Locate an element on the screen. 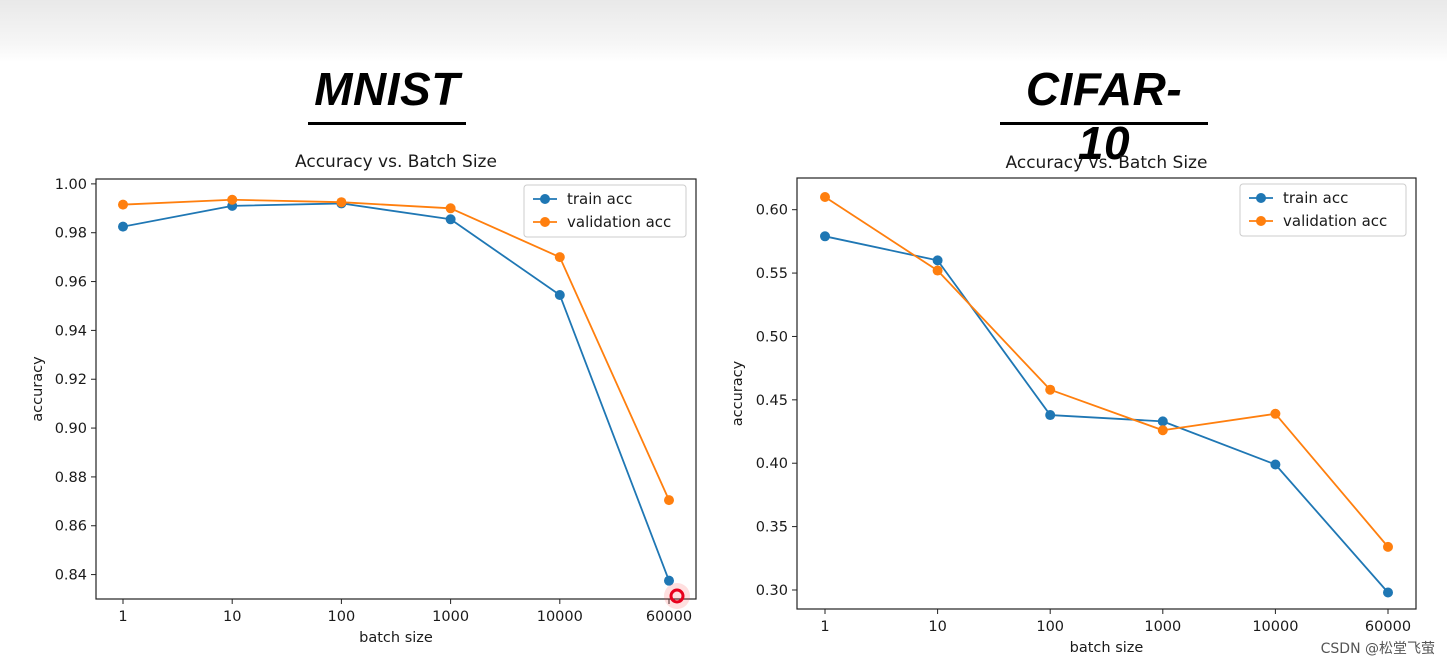 This screenshot has width=1447, height=666. click-indicator-ring is located at coordinates (677, 596).